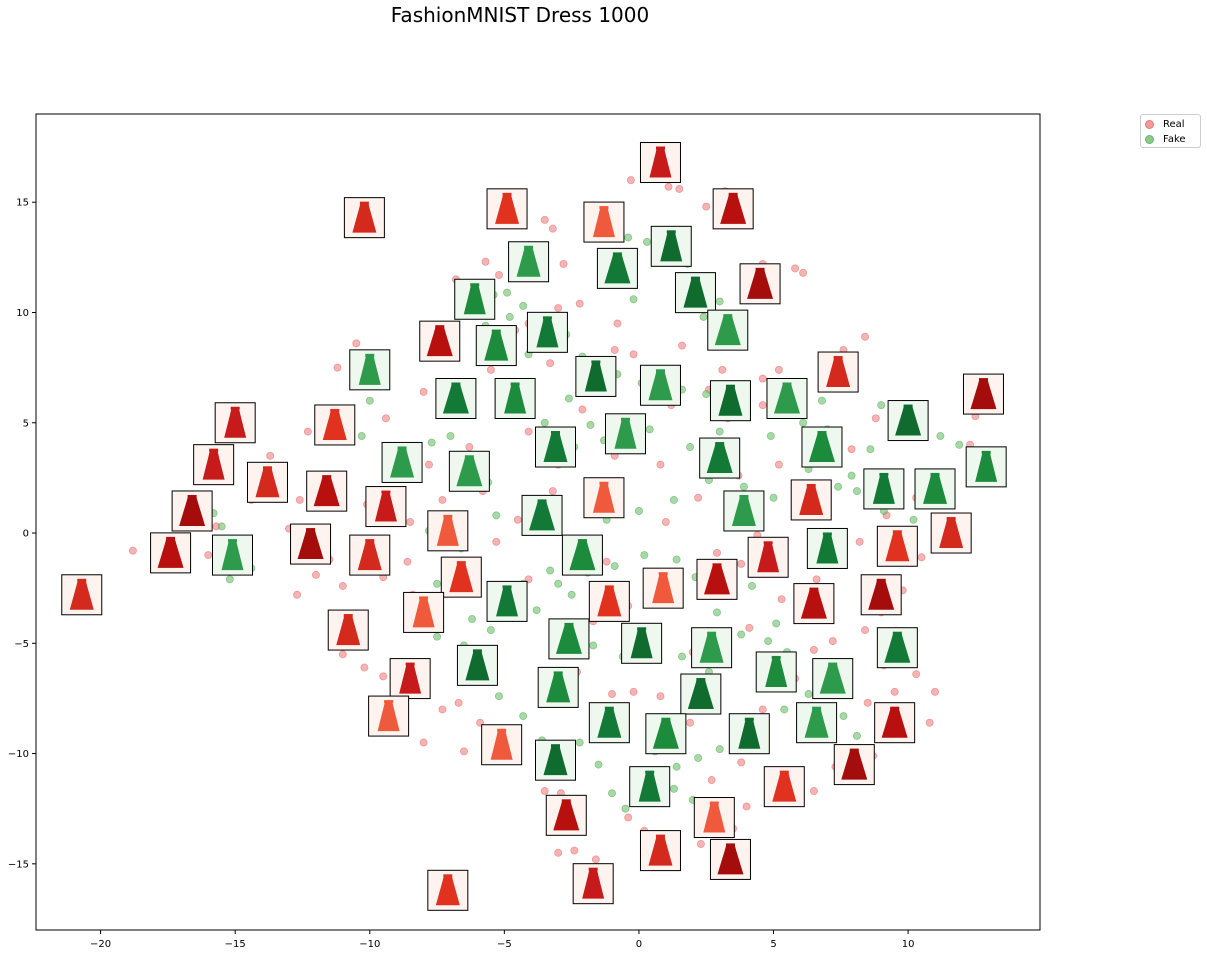 Image resolution: width=1207 pixels, height=954 pixels. What do you see at coordinates (1174, 139) in the screenshot?
I see `legend-label-fake: Fake` at bounding box center [1174, 139].